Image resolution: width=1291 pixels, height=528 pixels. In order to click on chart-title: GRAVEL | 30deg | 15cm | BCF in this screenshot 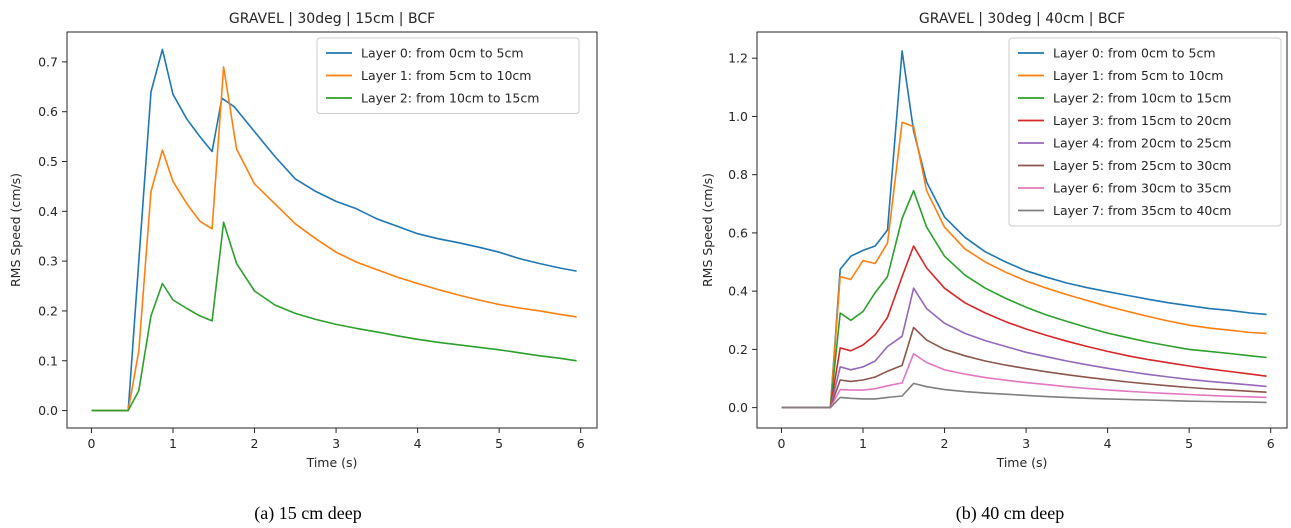, I will do `click(332, 19)`.